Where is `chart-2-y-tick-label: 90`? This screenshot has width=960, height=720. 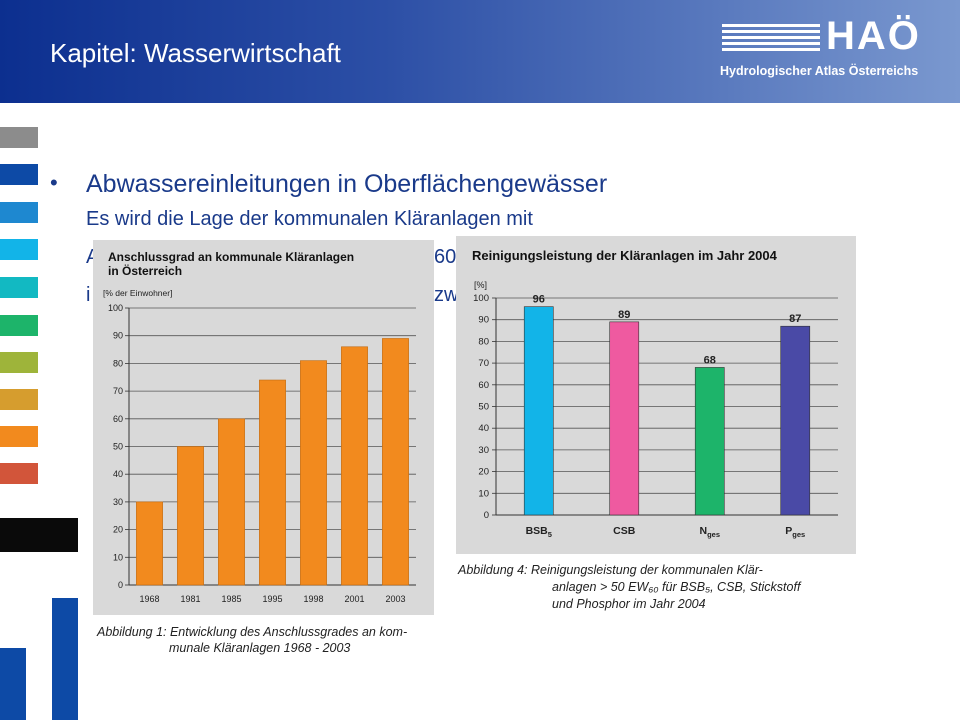
chart-2-y-tick-label: 90 is located at coordinates (483, 320).